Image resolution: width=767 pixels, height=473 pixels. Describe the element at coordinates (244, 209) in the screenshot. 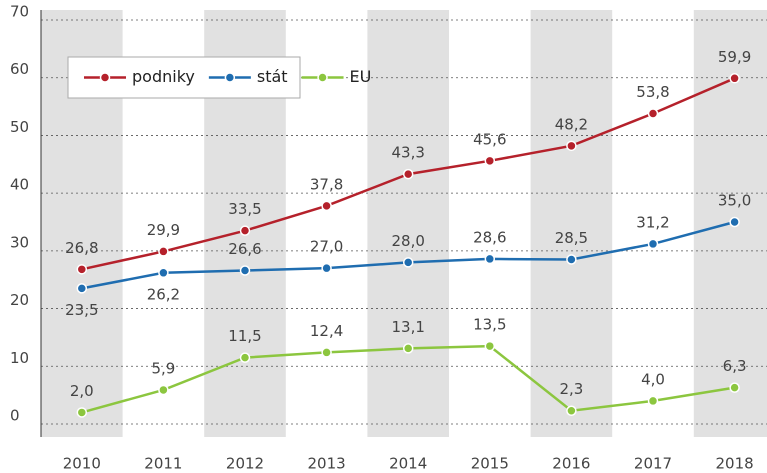

I see `data-label: 33,5` at that location.